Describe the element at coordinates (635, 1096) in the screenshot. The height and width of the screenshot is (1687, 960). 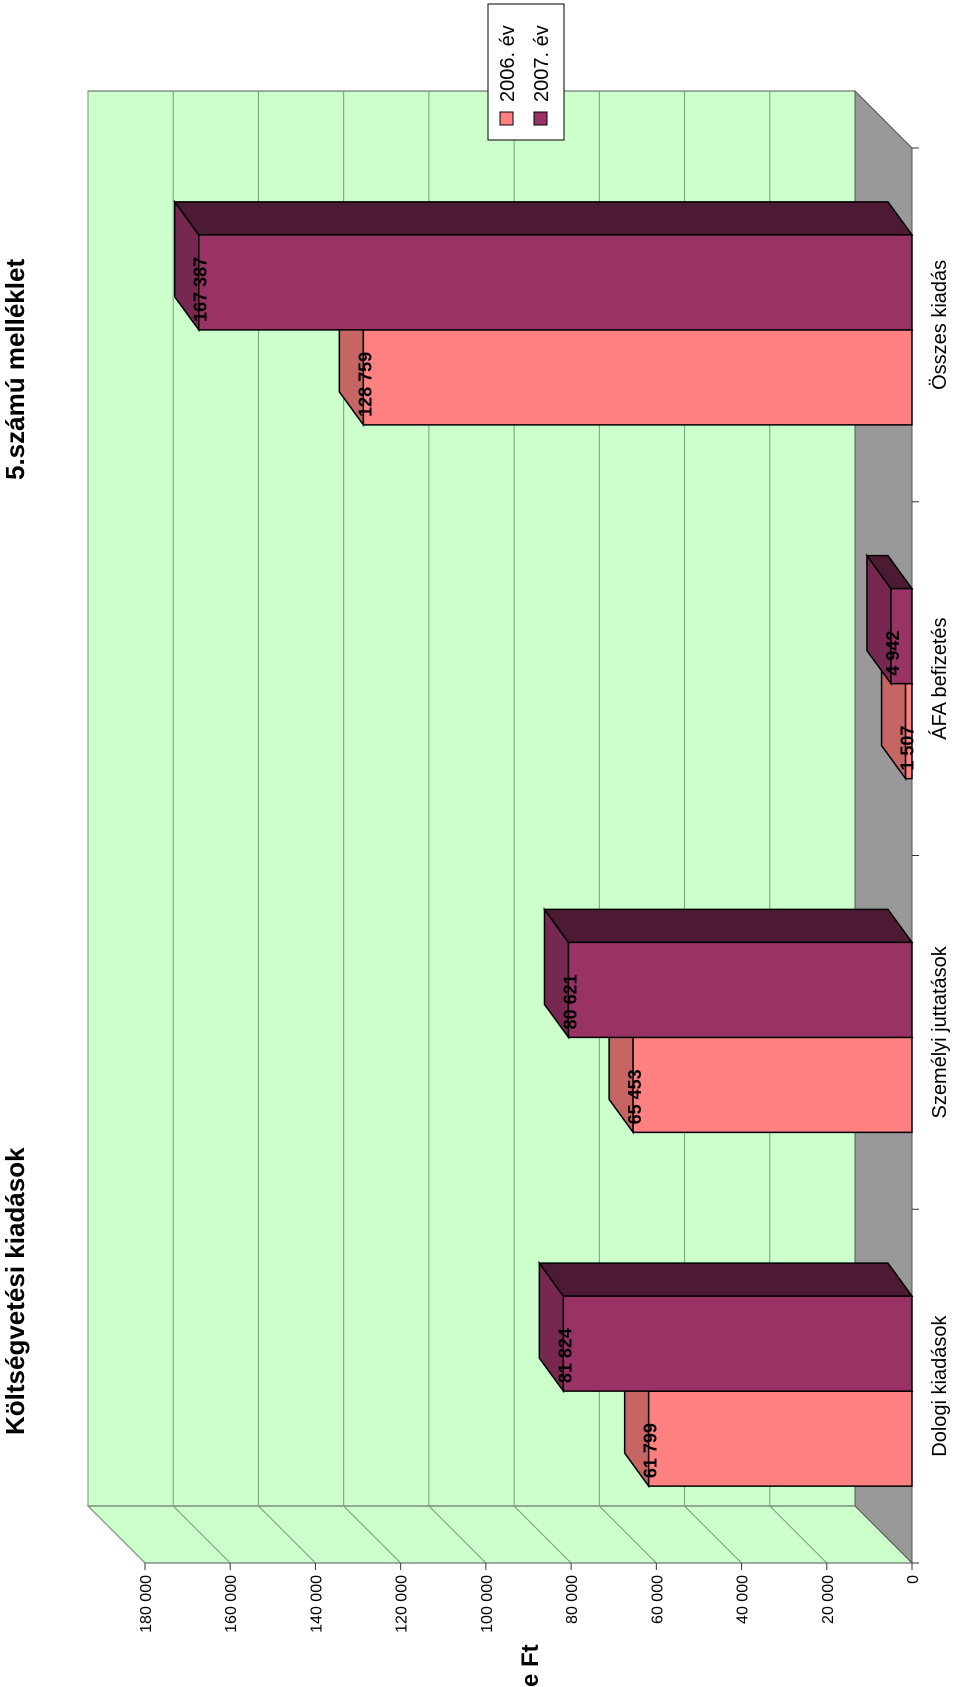
I see `data-label: 65 453` at that location.